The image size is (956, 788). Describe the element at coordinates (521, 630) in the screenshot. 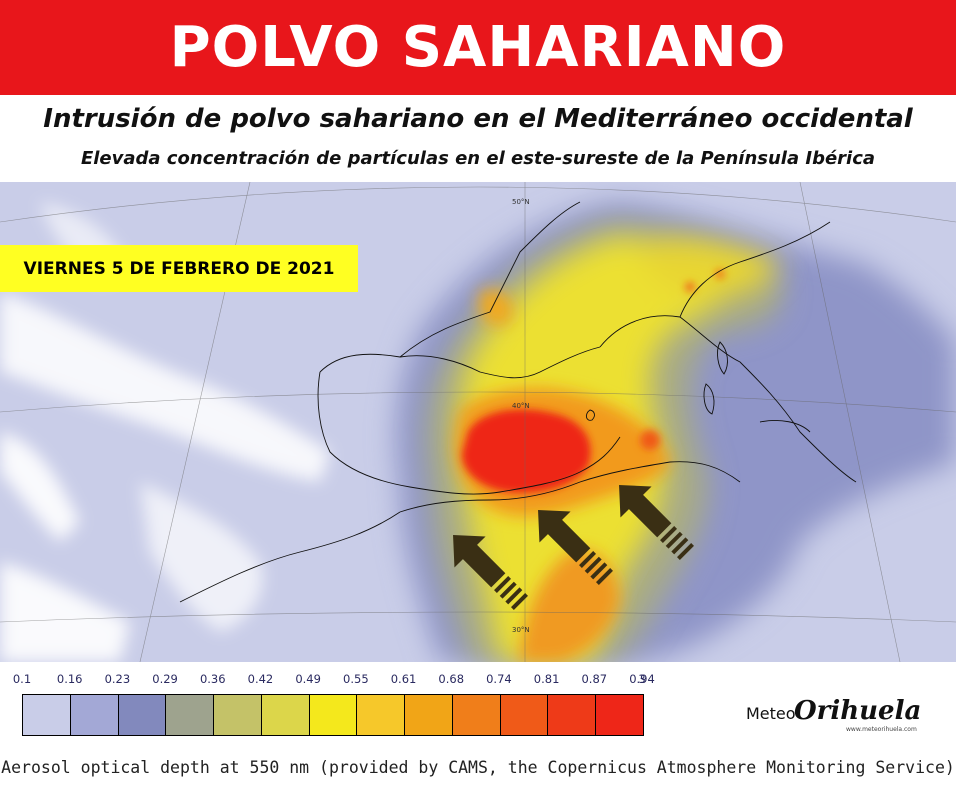

I see `lat-label-30: 30°N` at that location.